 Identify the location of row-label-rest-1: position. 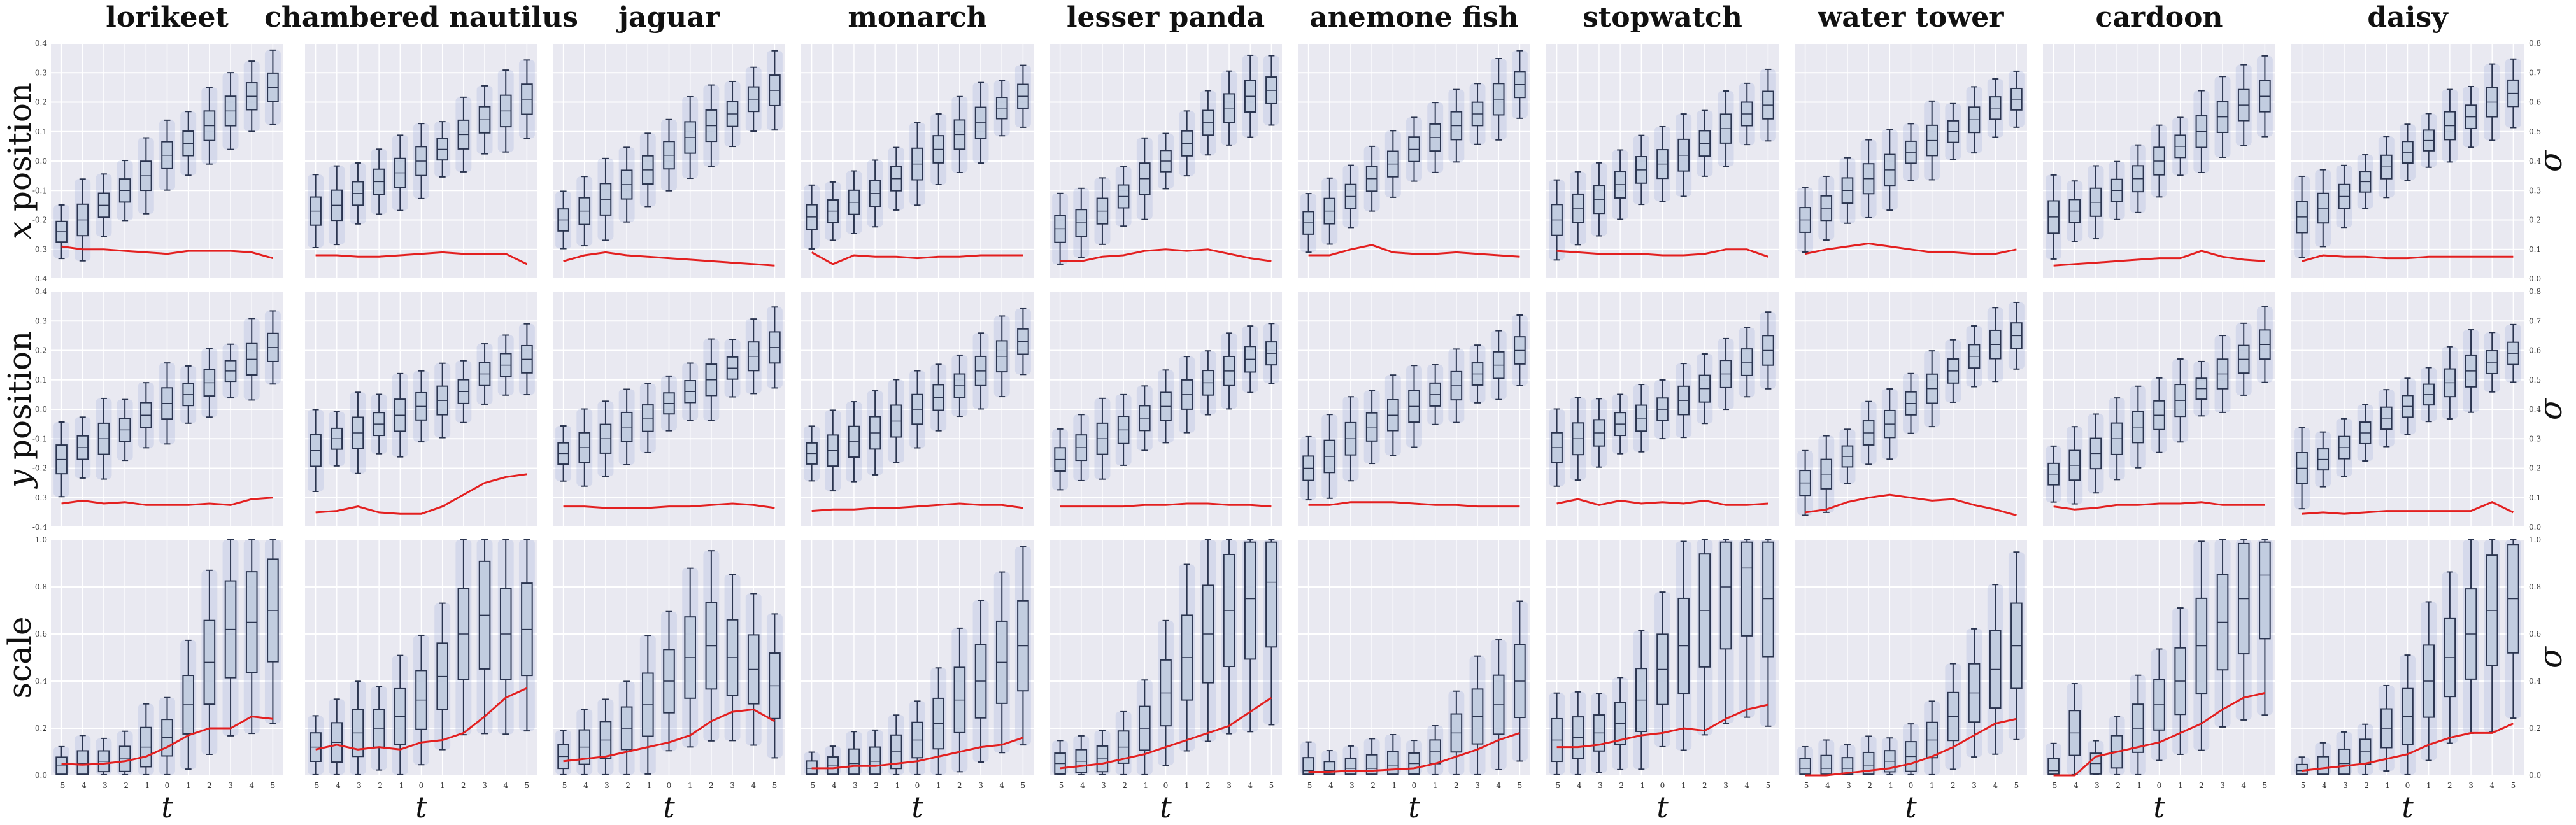
(20, 400).